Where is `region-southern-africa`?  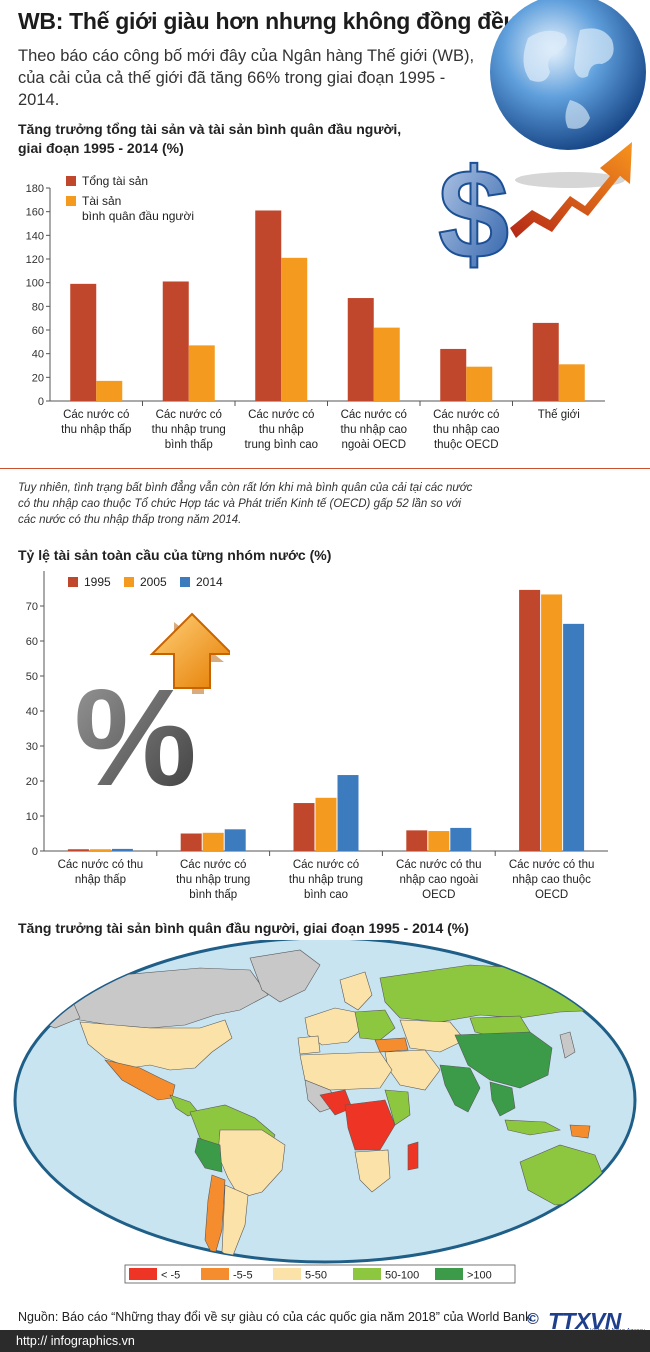
region-southern-africa is located at coordinates (372, 1171).